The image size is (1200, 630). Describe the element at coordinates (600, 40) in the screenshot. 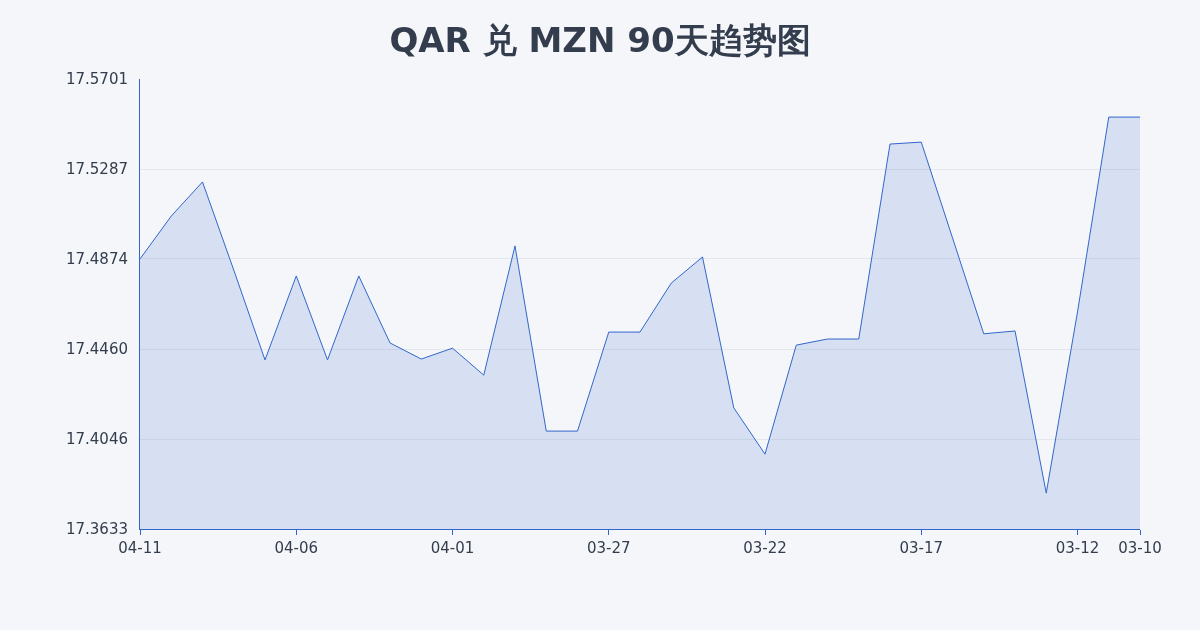

I see `chart-title: QAR 兑 MZN 90天趋势图` at that location.